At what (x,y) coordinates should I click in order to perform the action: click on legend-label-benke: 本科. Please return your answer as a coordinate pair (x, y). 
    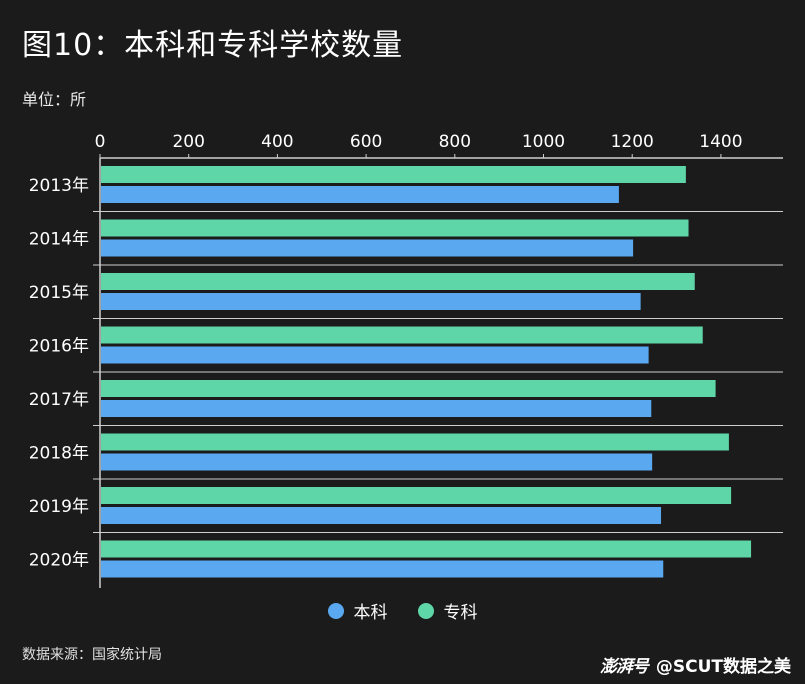
    Looking at the image, I should click on (370, 613).